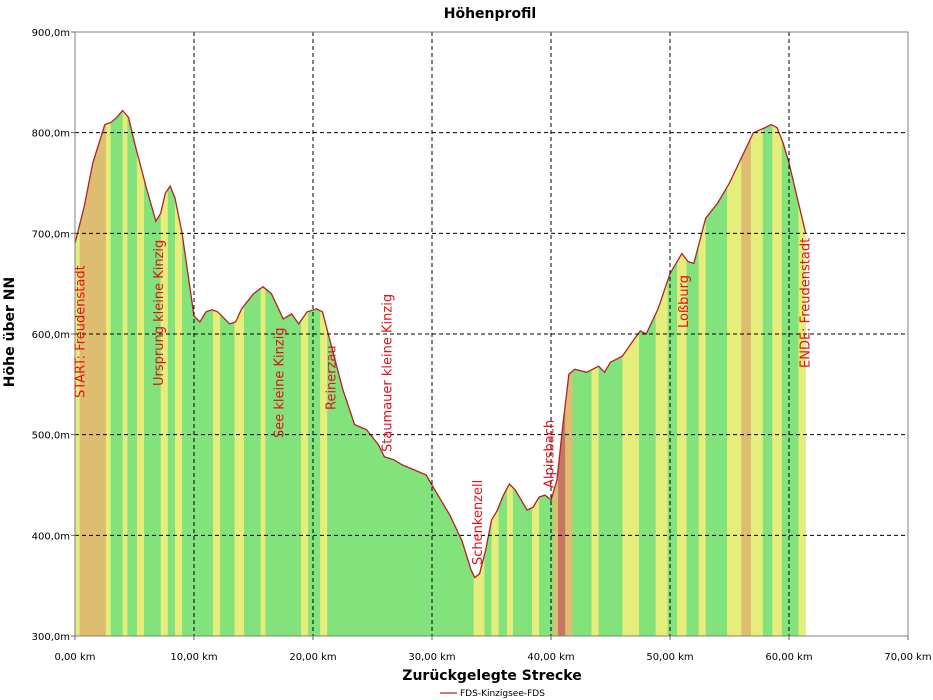  I want to click on annotation-label: Ursprung kleine Kinzig, so click(159, 313).